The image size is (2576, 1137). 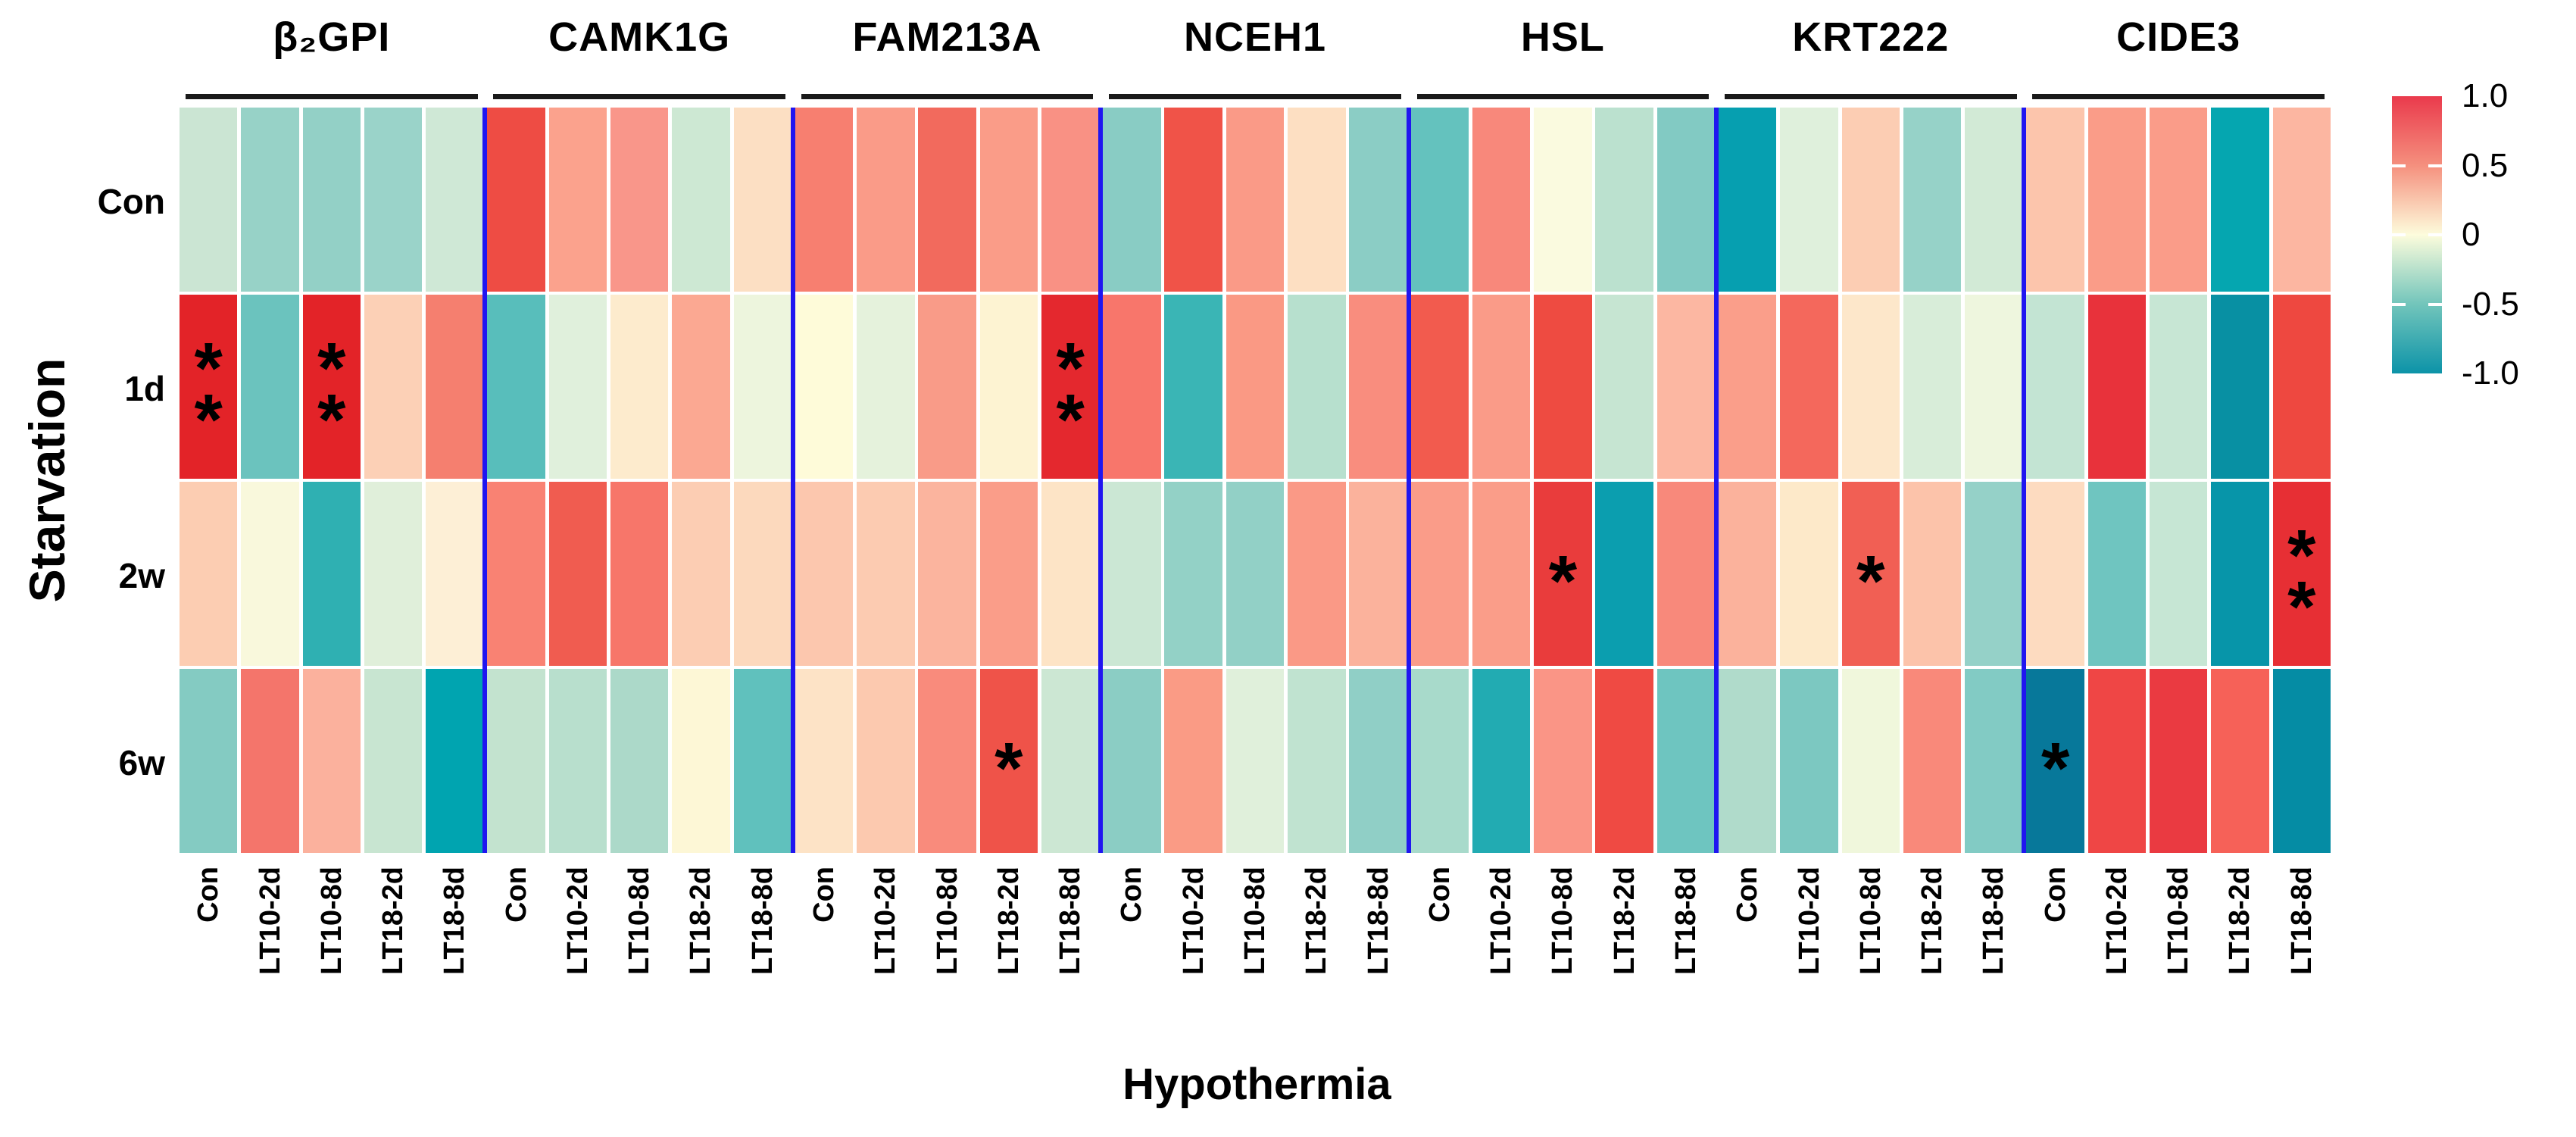 What do you see at coordinates (332, 37) in the screenshot?
I see `gene-group-label: β₂GPI` at bounding box center [332, 37].